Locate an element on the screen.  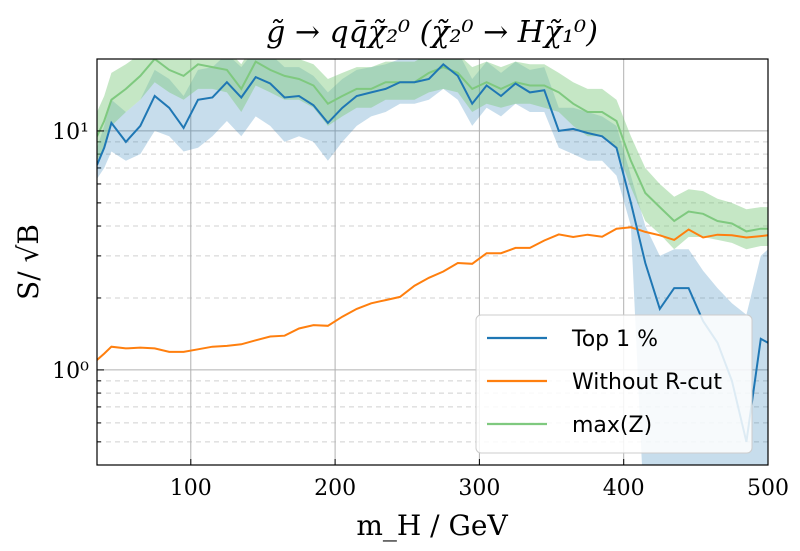
legend-label: Top 1 % is located at coordinates (614, 339).